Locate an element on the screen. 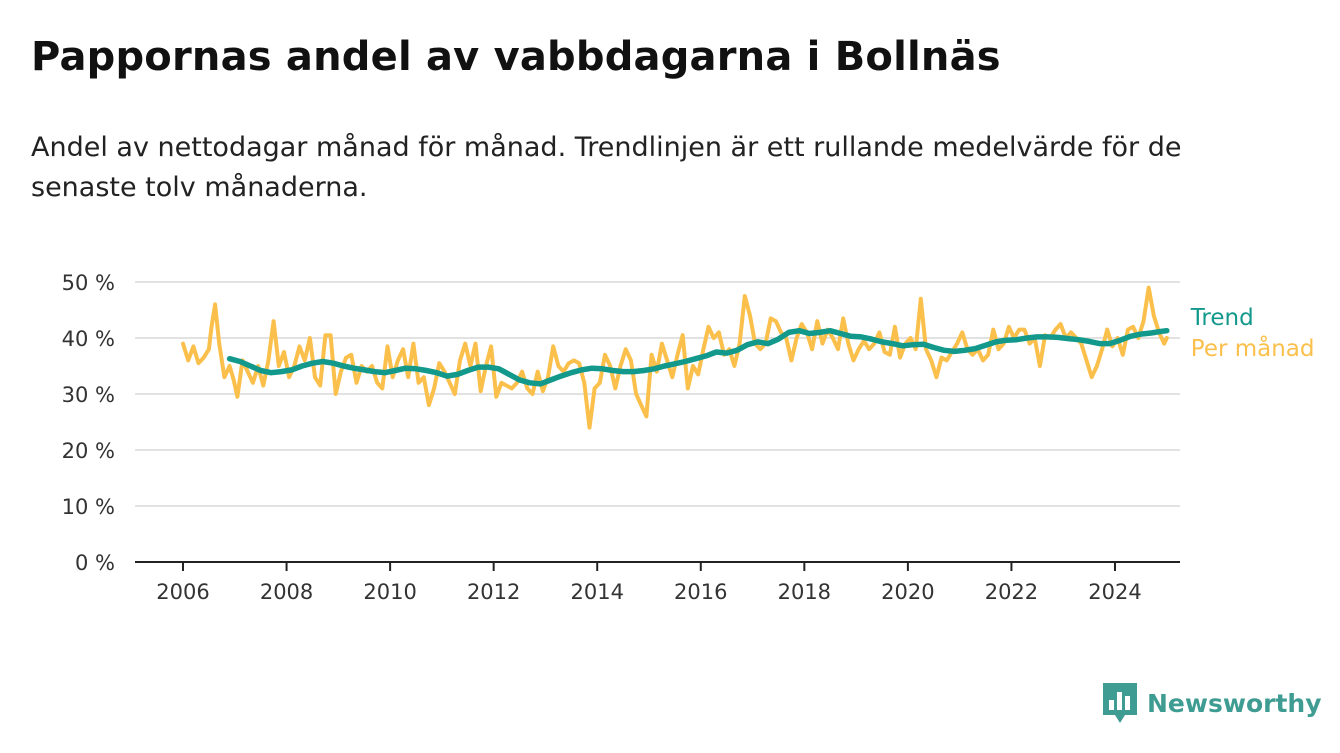  brand-name: Newsworthy is located at coordinates (1234, 703).